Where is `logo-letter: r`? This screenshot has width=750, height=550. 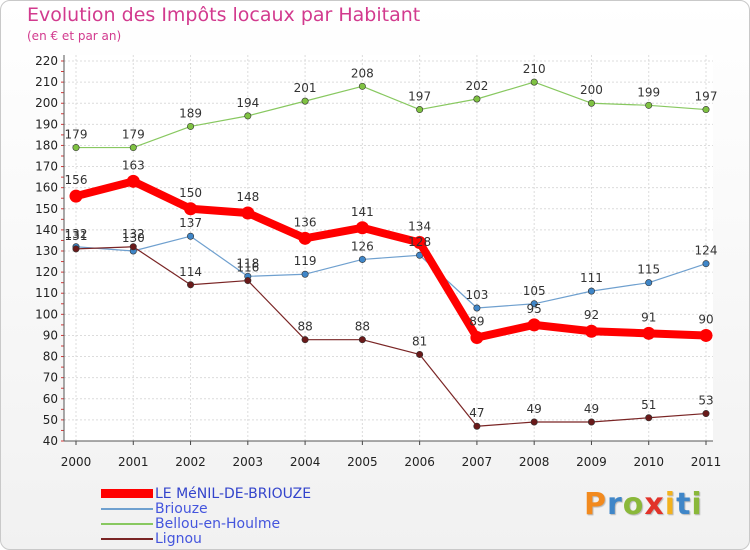
logo-letter: r is located at coordinates (615, 504).